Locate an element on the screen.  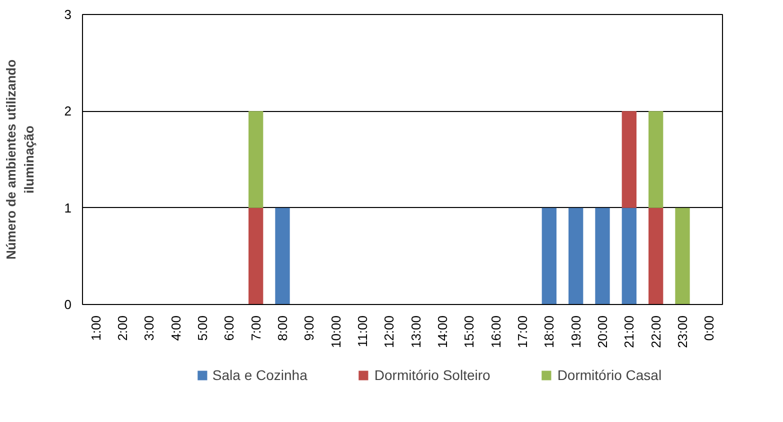
x-tick-label: 4:00 is located at coordinates (176, 328).